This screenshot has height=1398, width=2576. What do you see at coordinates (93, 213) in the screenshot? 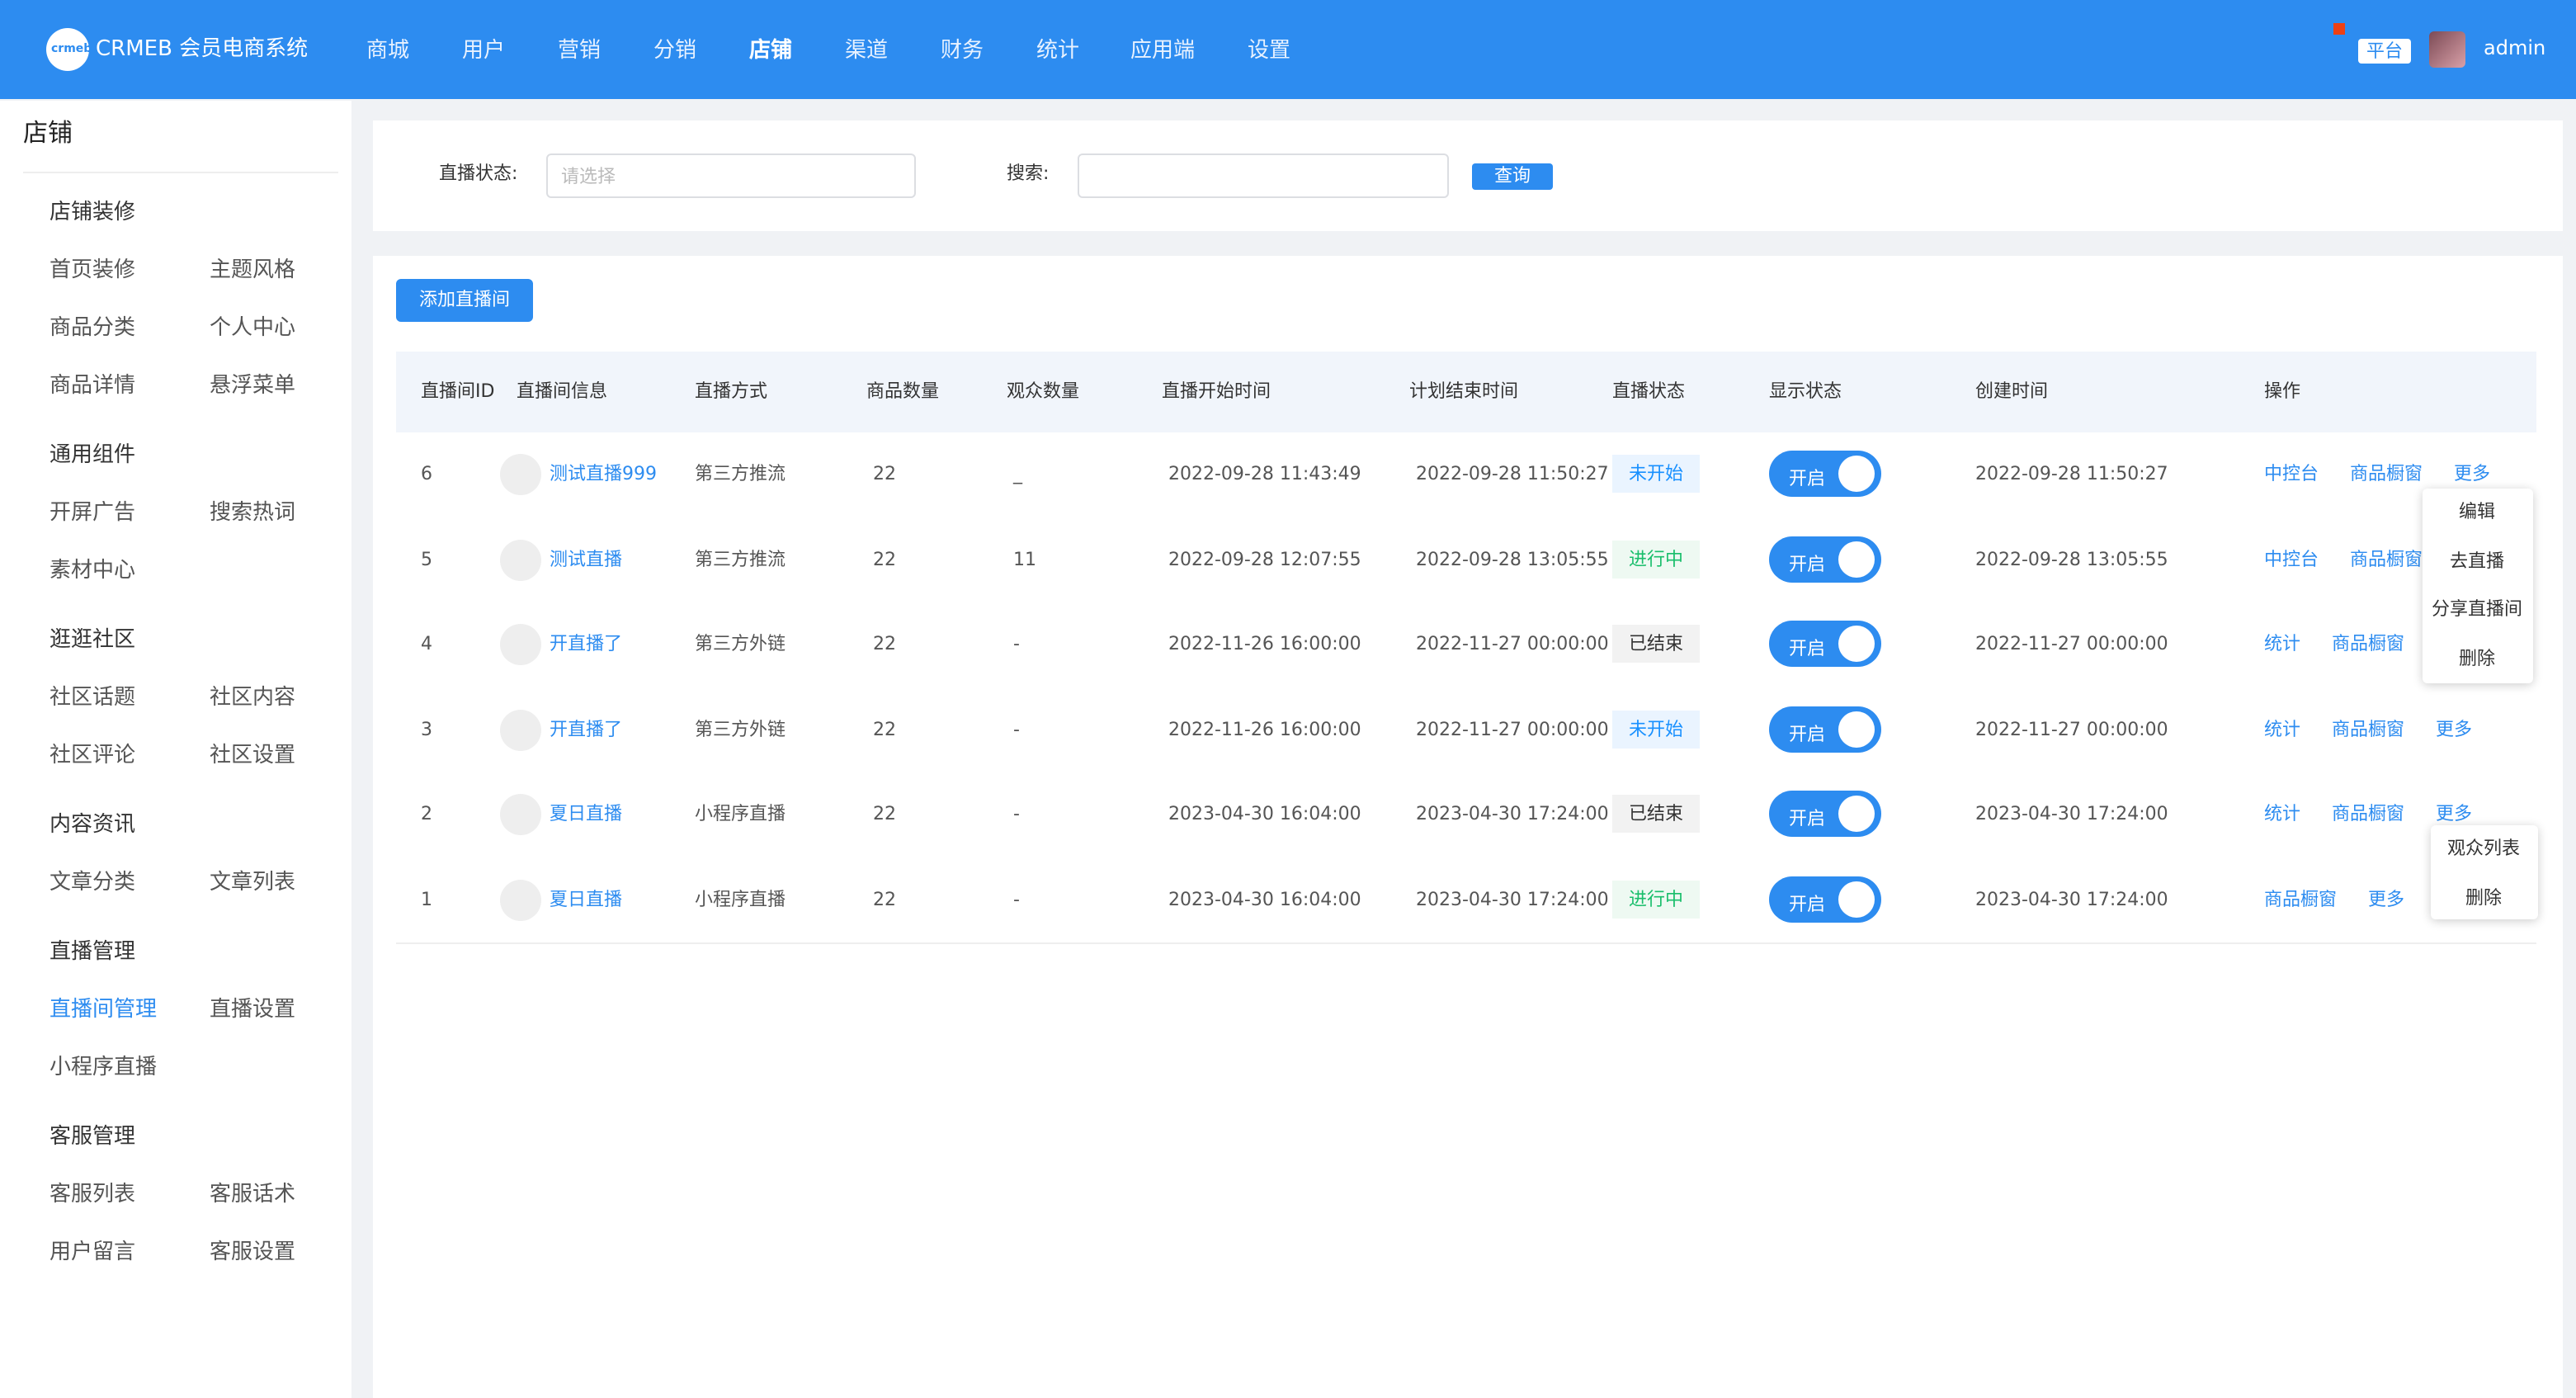
I see `menu-group: 店铺装修` at bounding box center [93, 213].